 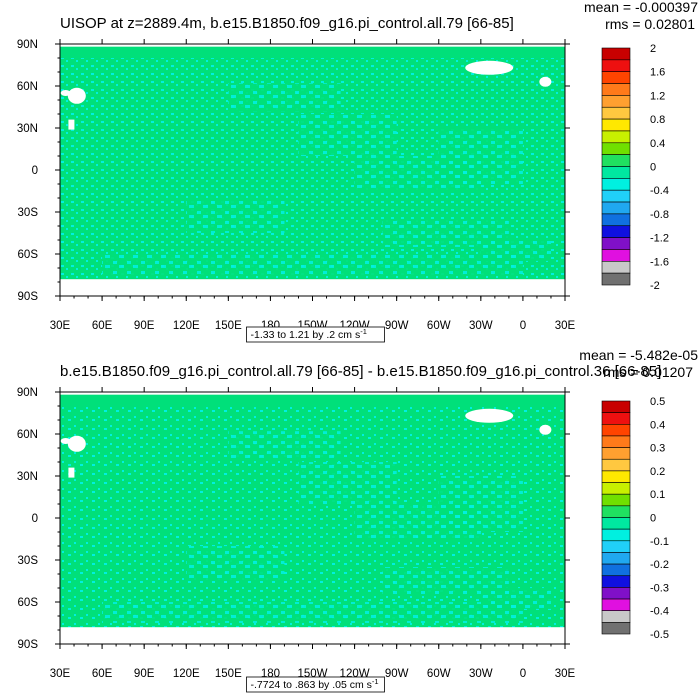 I want to click on y-tick-label: 90S, so click(x=28, y=297).